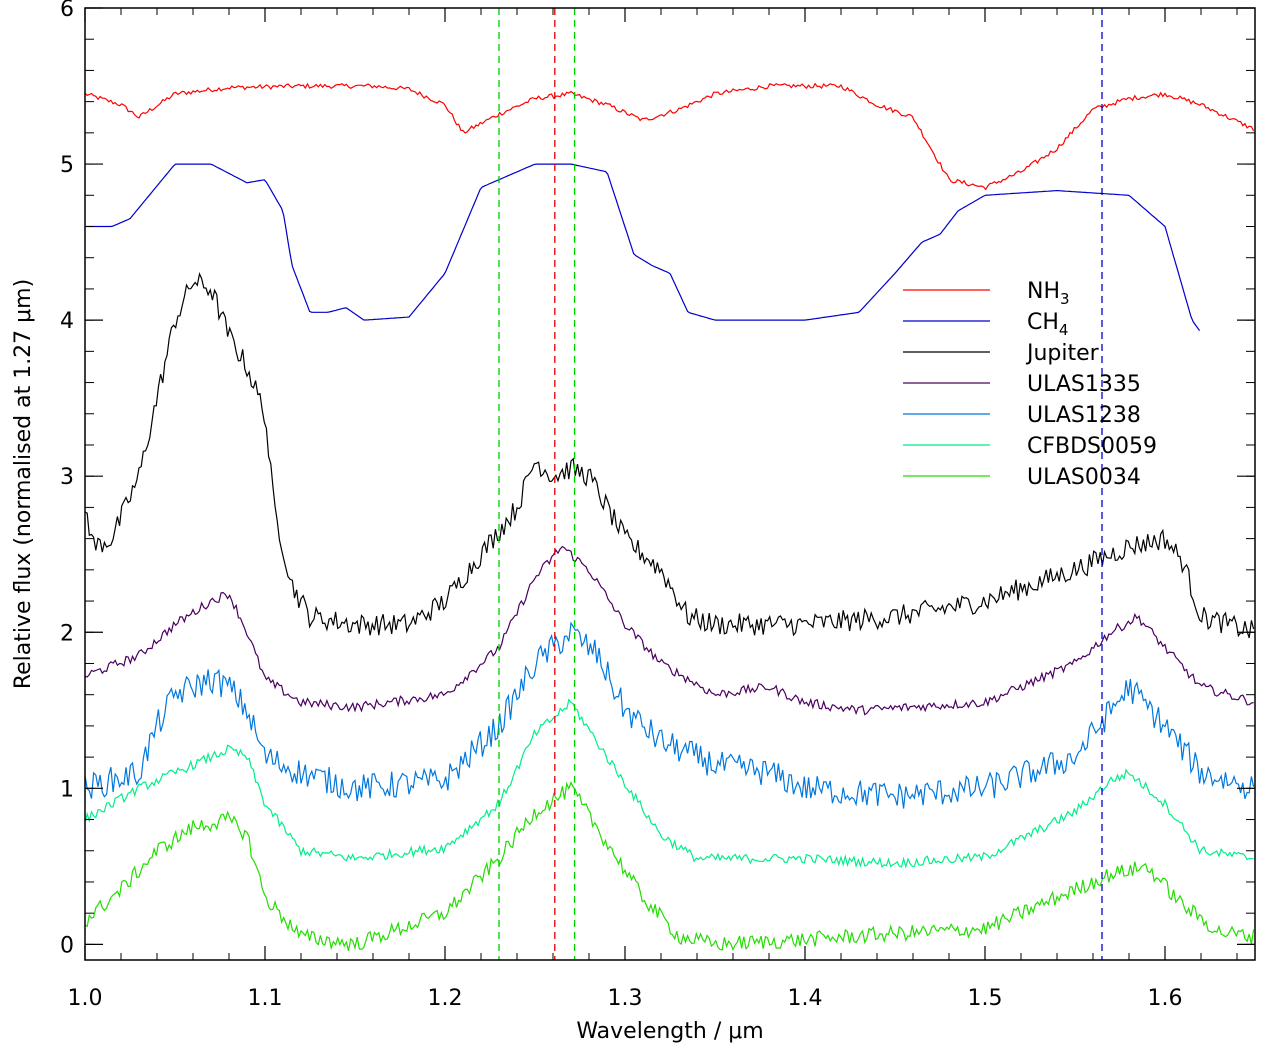  What do you see at coordinates (669, 136) in the screenshot?
I see `series-line-nh3` at bounding box center [669, 136].